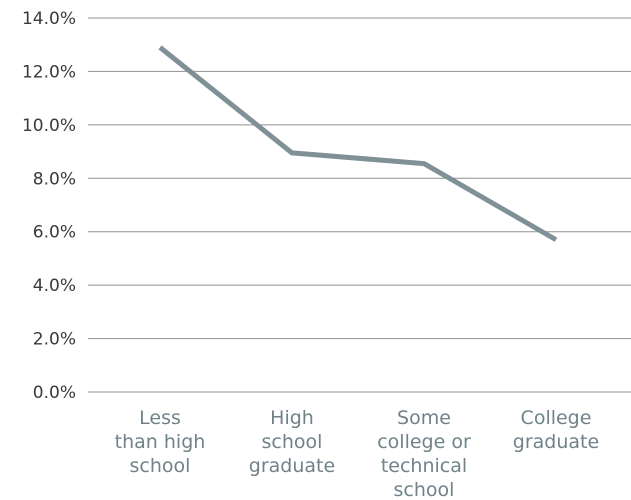  Describe the element at coordinates (54, 286) in the screenshot. I see `y-tick-label: 4.0%` at that location.